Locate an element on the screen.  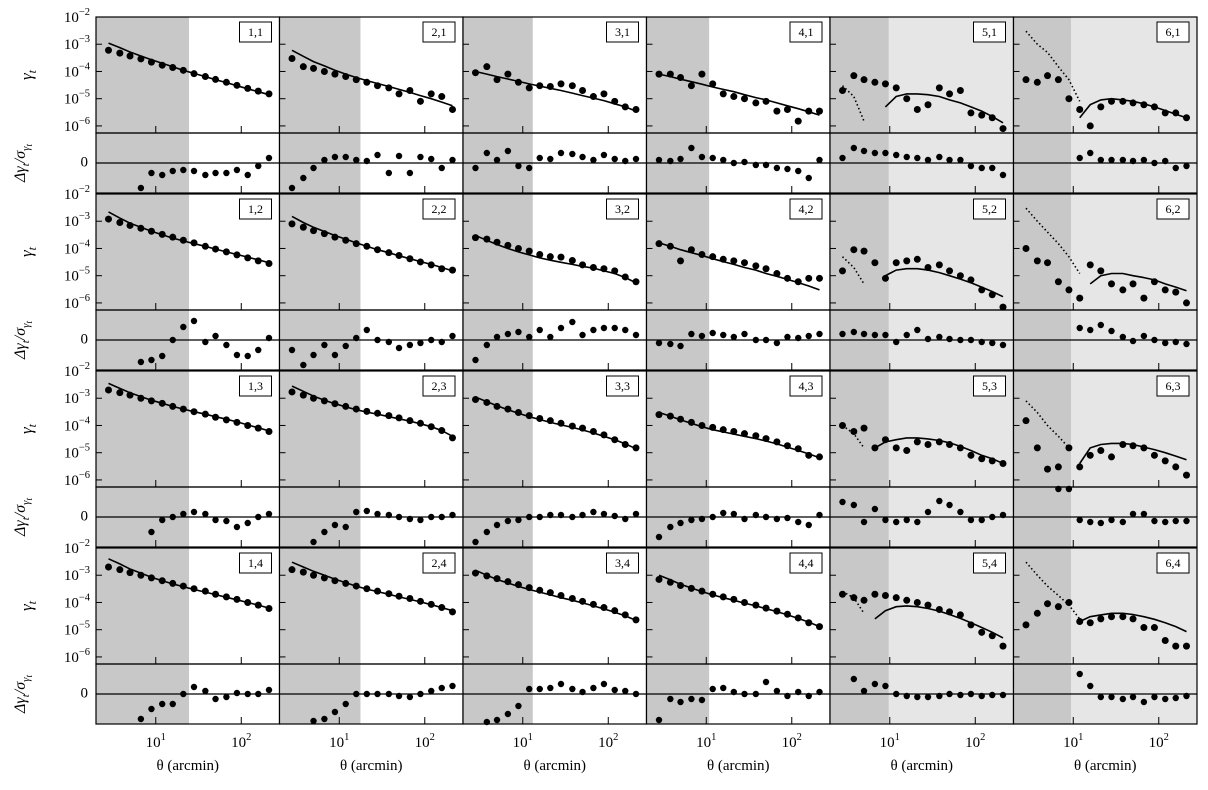
resid-axis-label-part: γ is located at coordinates (26, 325).